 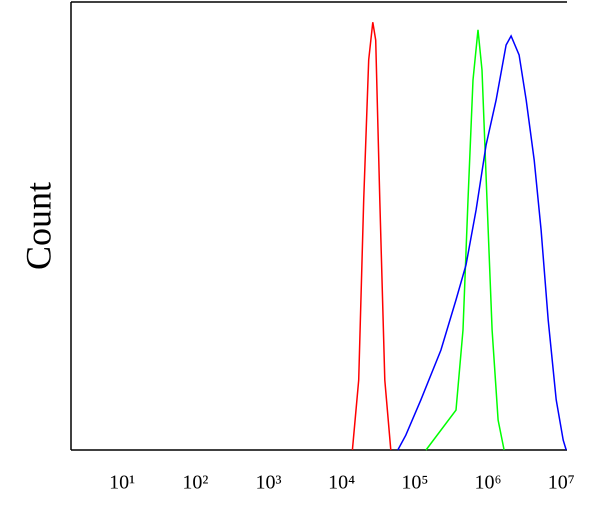 I want to click on x-tick-label: 10⁴, so click(x=341, y=483).